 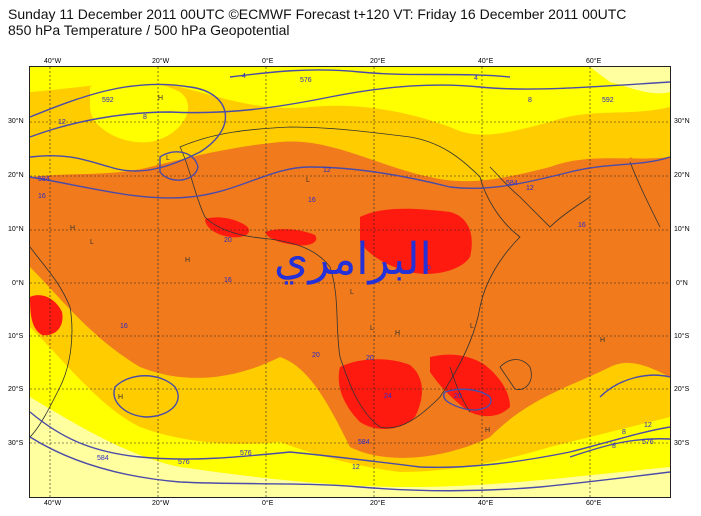 What do you see at coordinates (594, 503) in the screenshot?
I see `lon-label-bottom-60e: 60°E` at bounding box center [594, 503].